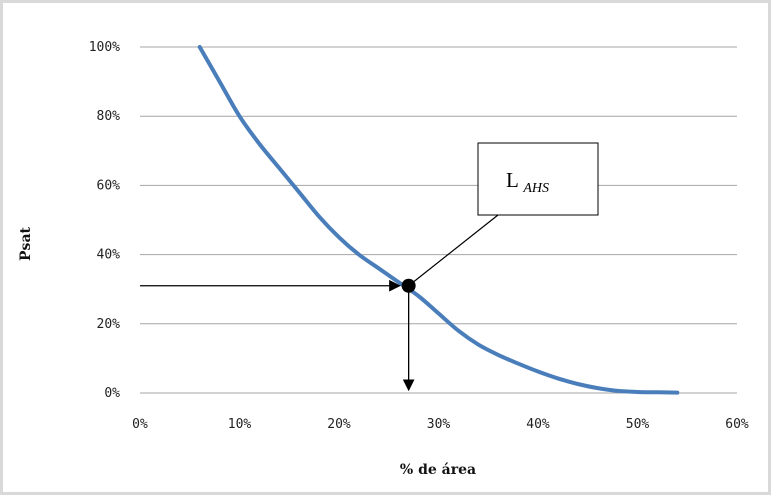 The height and width of the screenshot is (495, 771). What do you see at coordinates (104, 47) in the screenshot?
I see `y-tick-label: 100%` at bounding box center [104, 47].